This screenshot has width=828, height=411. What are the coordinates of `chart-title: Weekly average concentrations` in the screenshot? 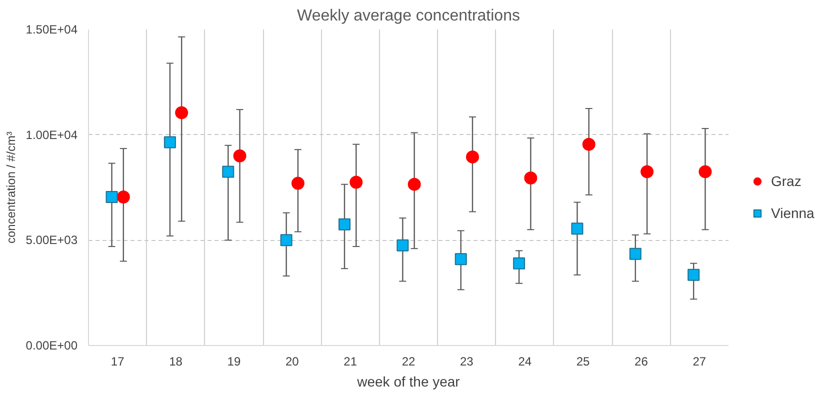 It's located at (408, 16).